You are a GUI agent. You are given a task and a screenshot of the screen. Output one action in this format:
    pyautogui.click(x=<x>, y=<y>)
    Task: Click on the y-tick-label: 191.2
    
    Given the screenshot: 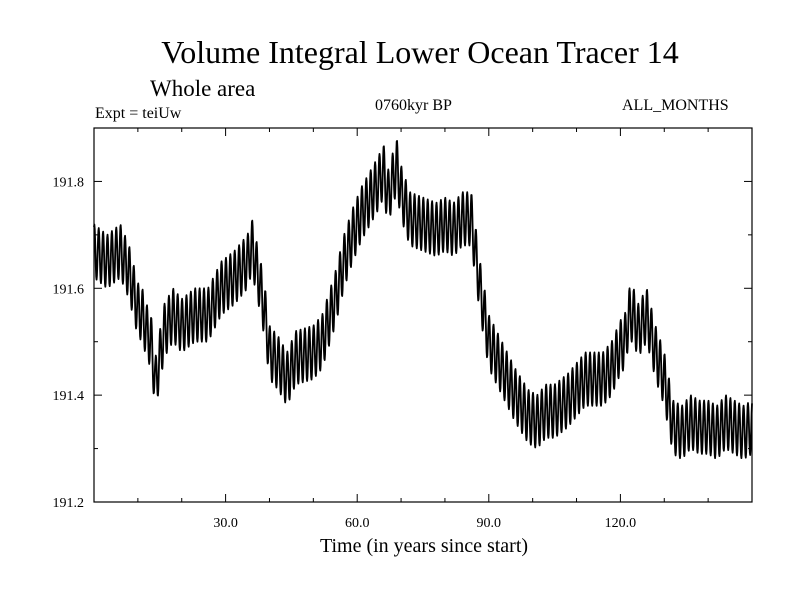 What is the action you would take?
    pyautogui.click(x=69, y=503)
    